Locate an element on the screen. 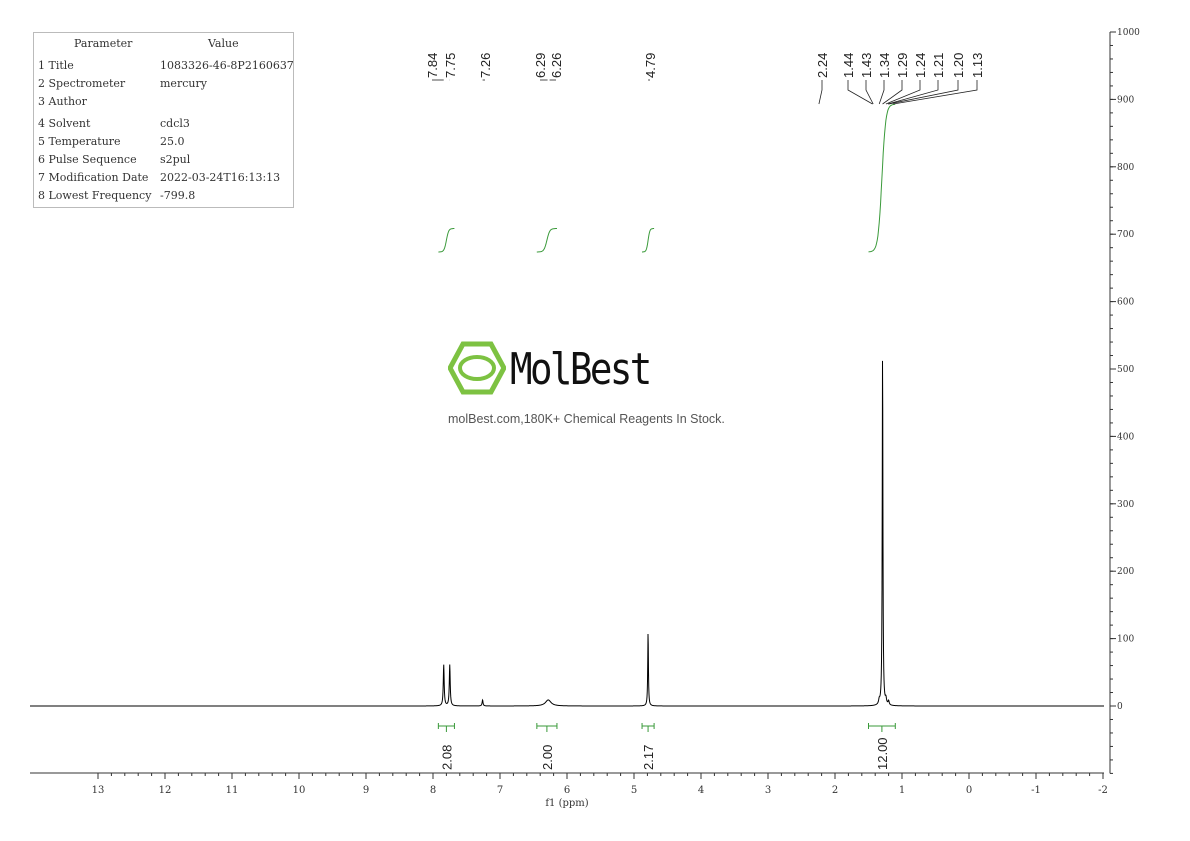  x-tick-label: 11 is located at coordinates (232, 790).